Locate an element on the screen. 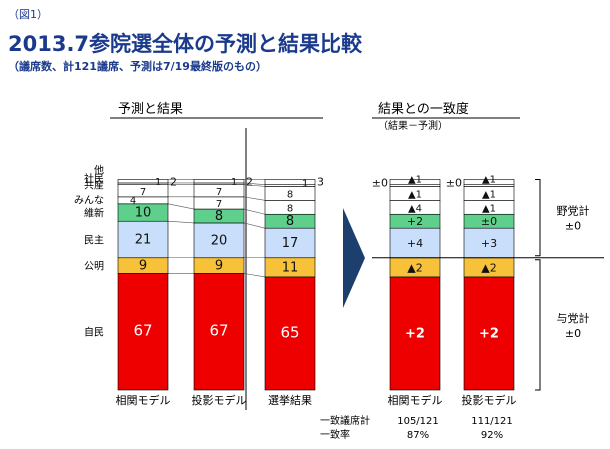 This screenshot has height=449, width=610. data-label: 17 is located at coordinates (290, 243).